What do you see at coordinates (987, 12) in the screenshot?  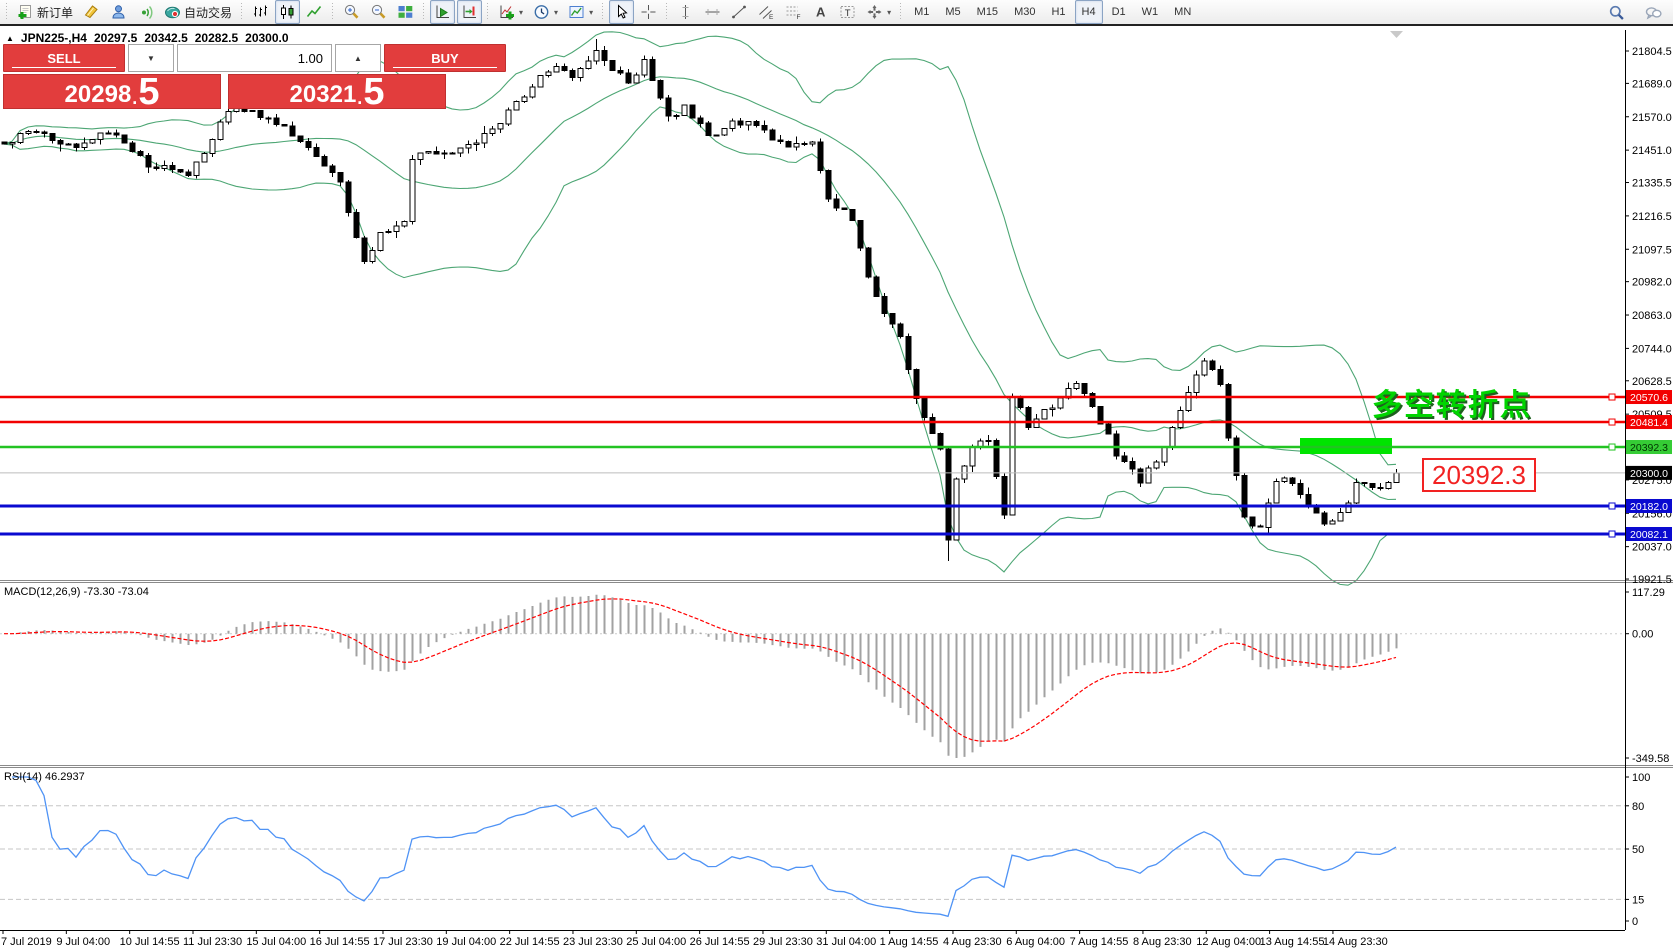 I see `tf-m15-button: M15` at bounding box center [987, 12].